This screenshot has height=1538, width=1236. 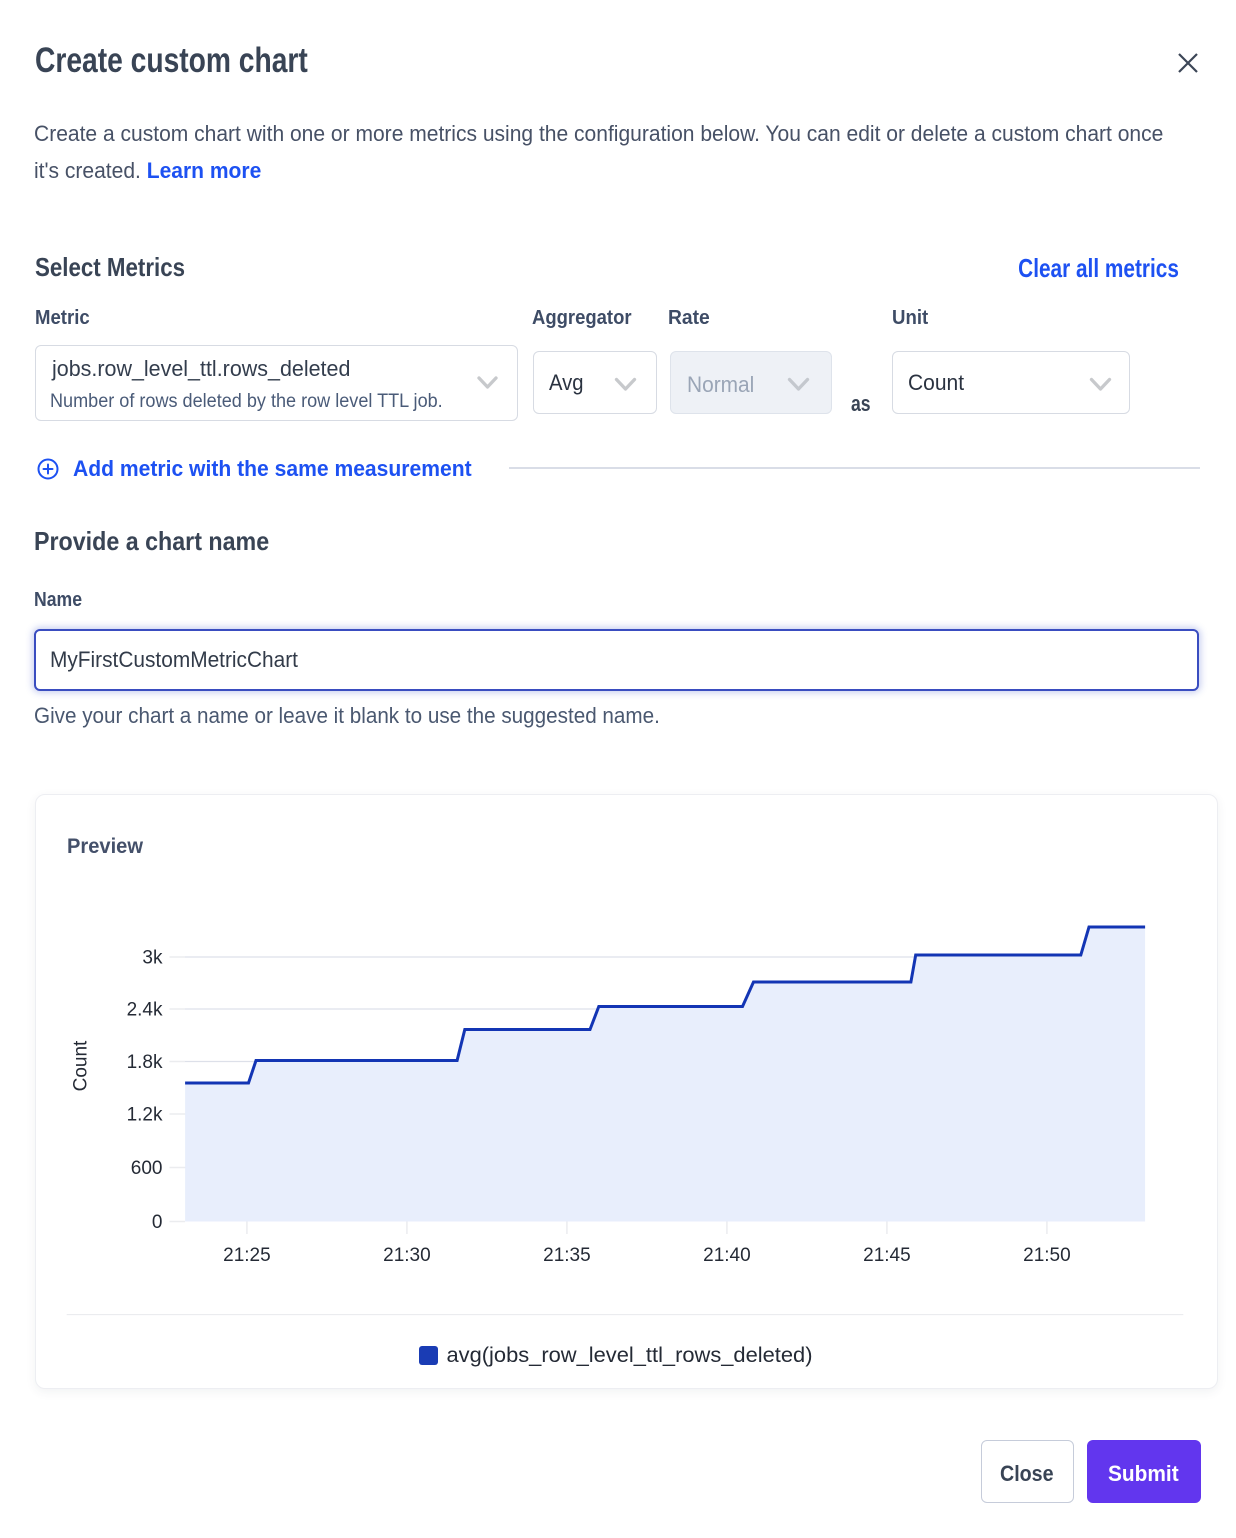 What do you see at coordinates (247, 1255) in the screenshot?
I see `svg-text: 21:25` at bounding box center [247, 1255].